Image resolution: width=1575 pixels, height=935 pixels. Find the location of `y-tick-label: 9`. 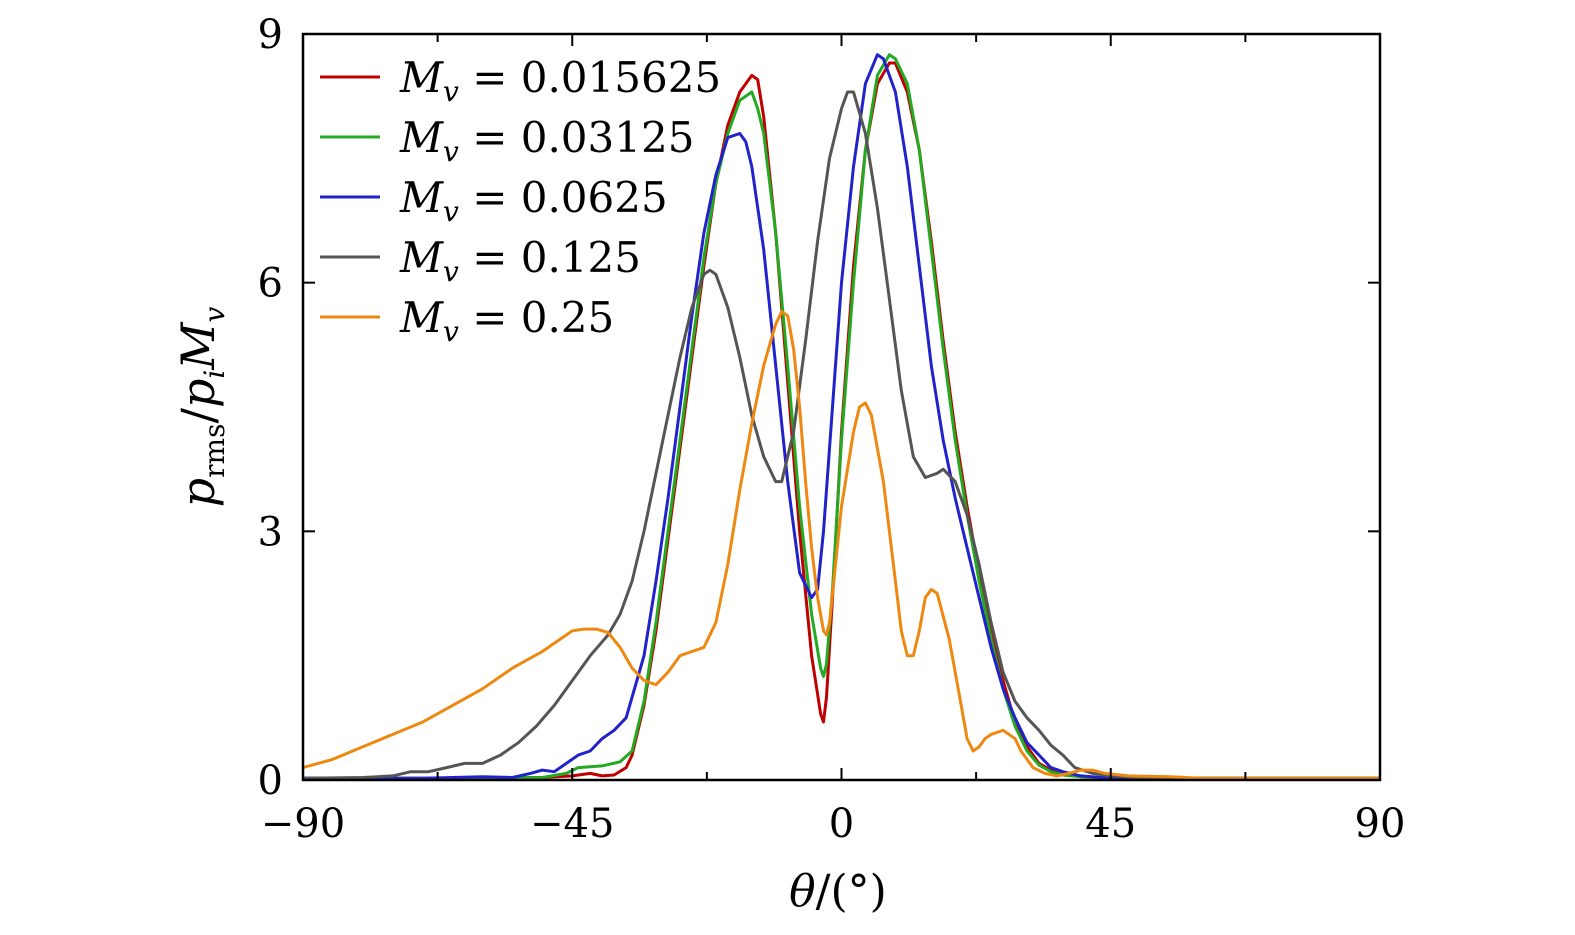

y-tick-label: 9 is located at coordinates (270, 35).